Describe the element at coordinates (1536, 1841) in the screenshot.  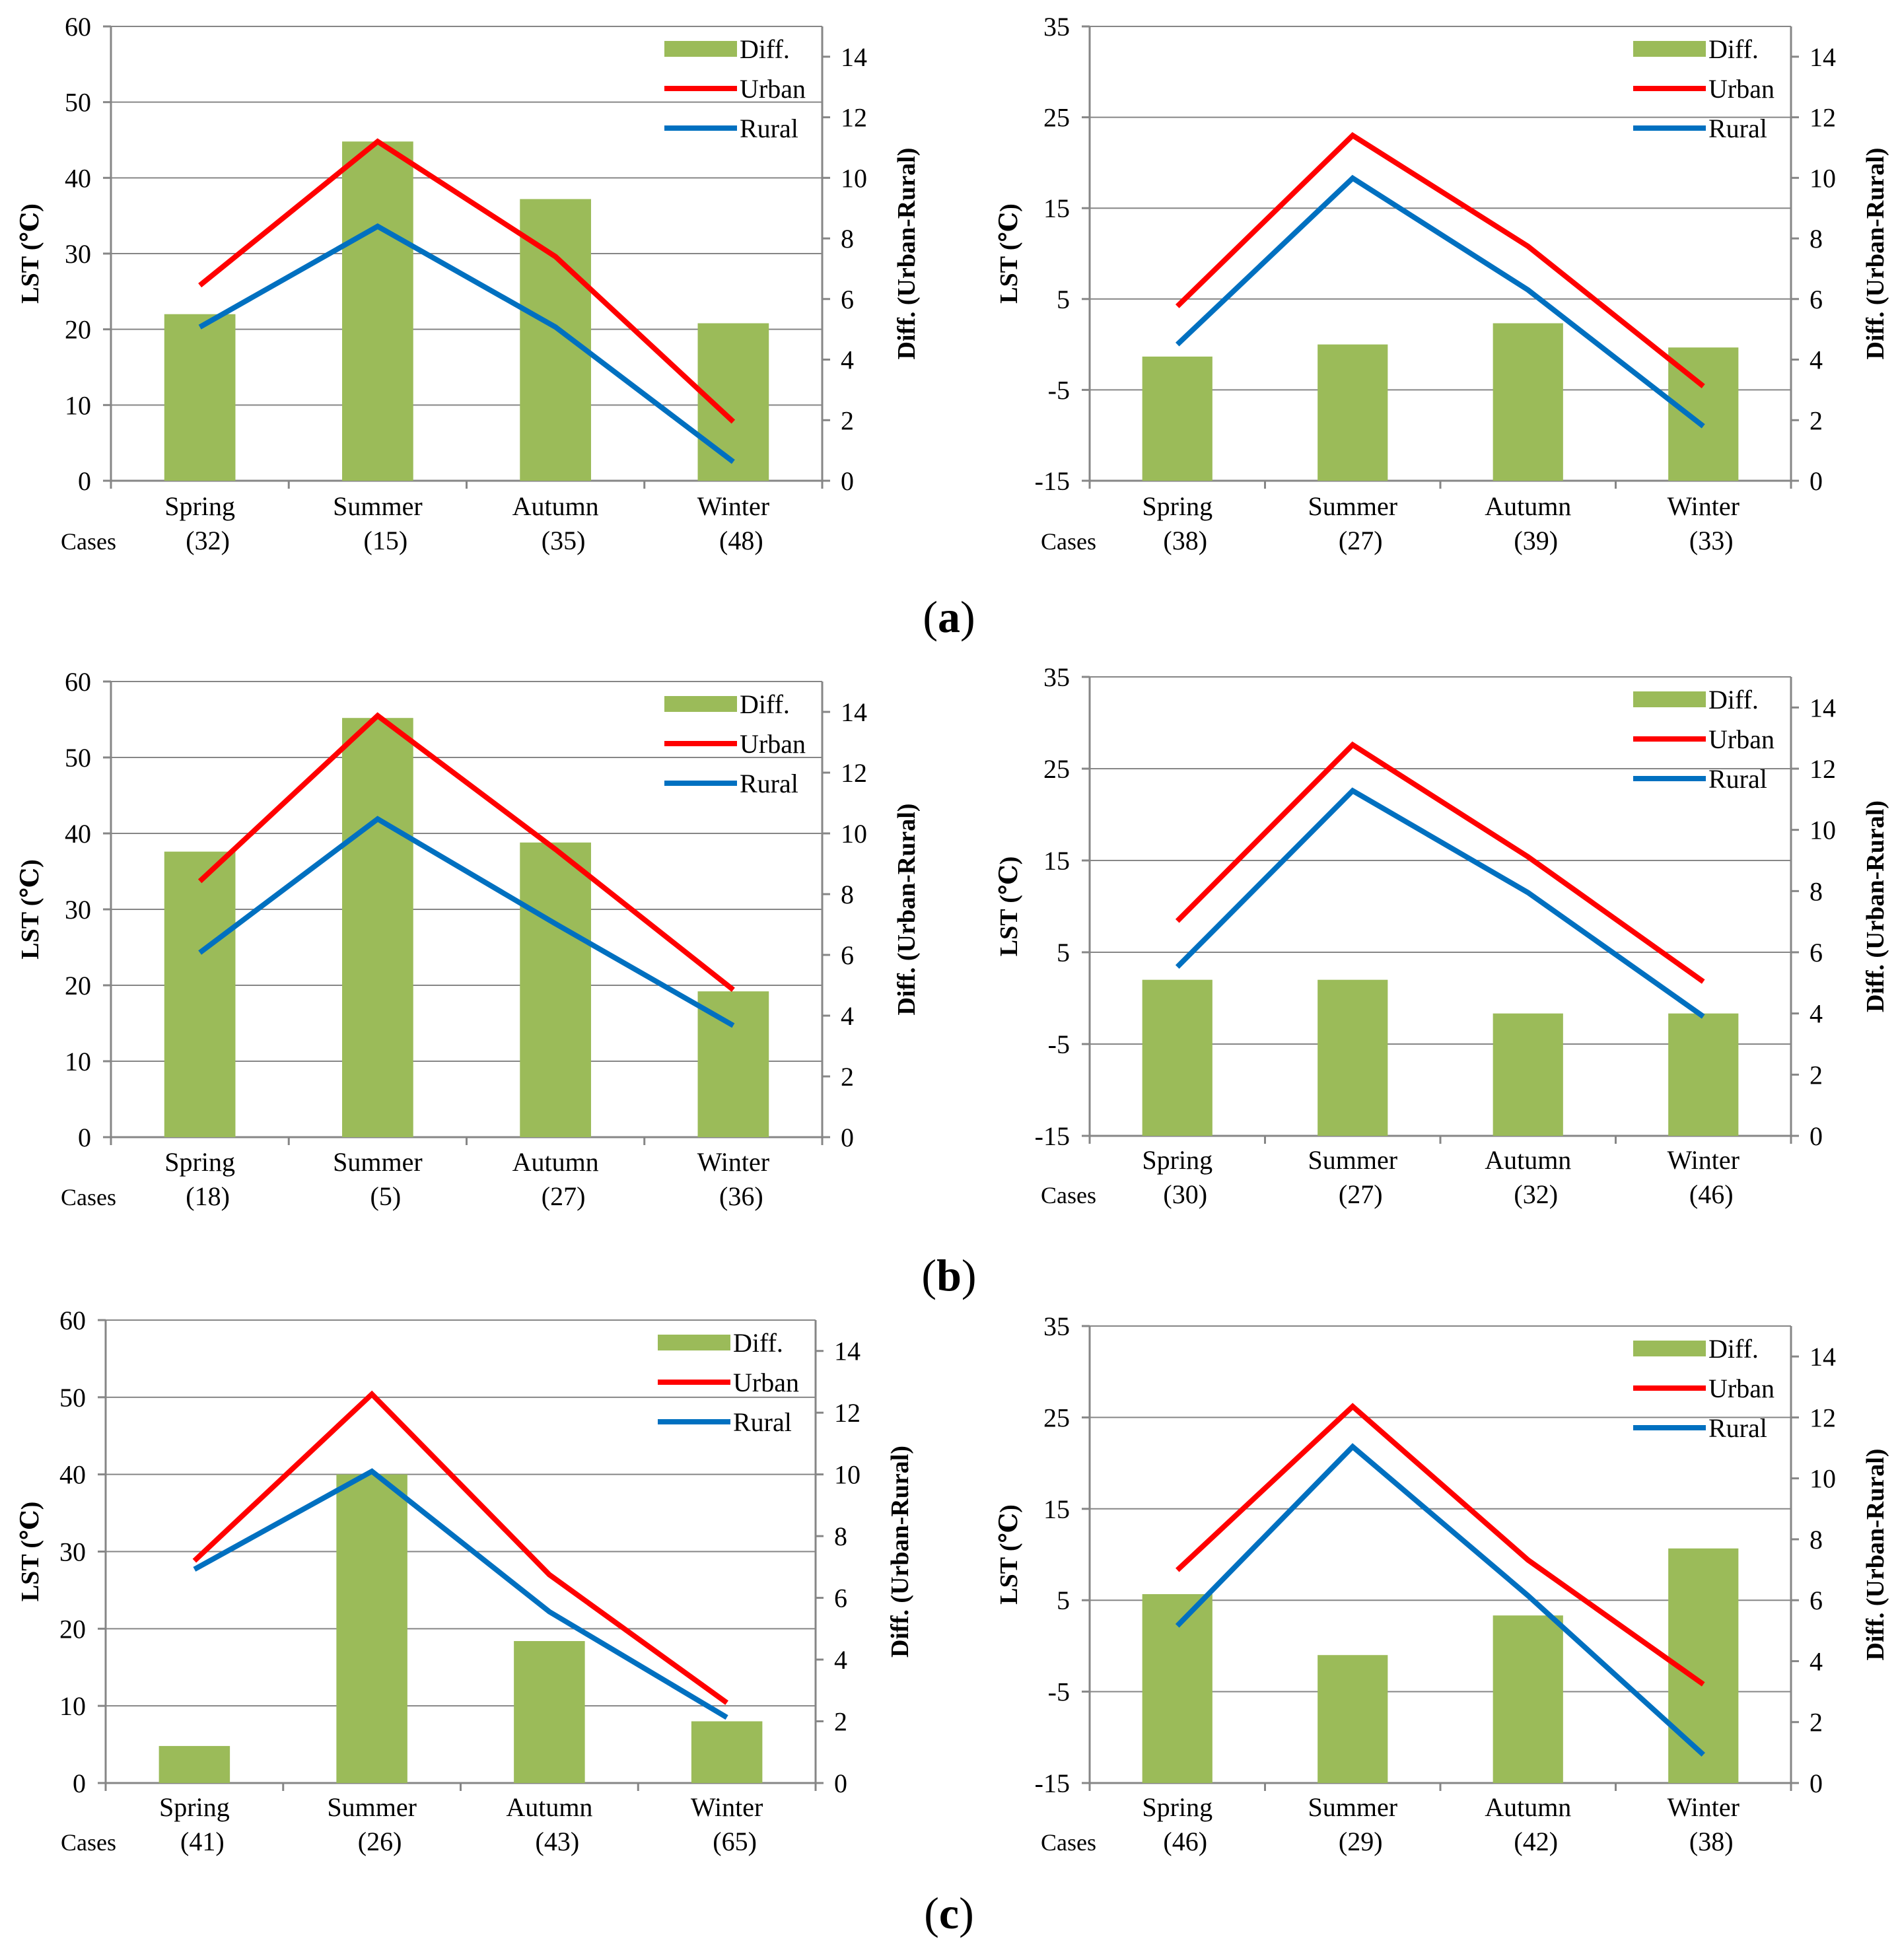
I see `cases-count: (42)` at that location.